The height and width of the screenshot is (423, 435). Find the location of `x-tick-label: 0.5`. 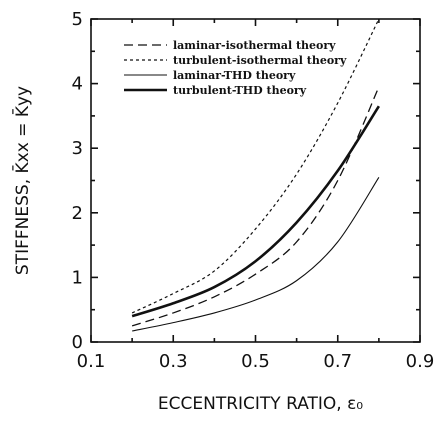

x-tick-label: 0.5 is located at coordinates (255, 361).